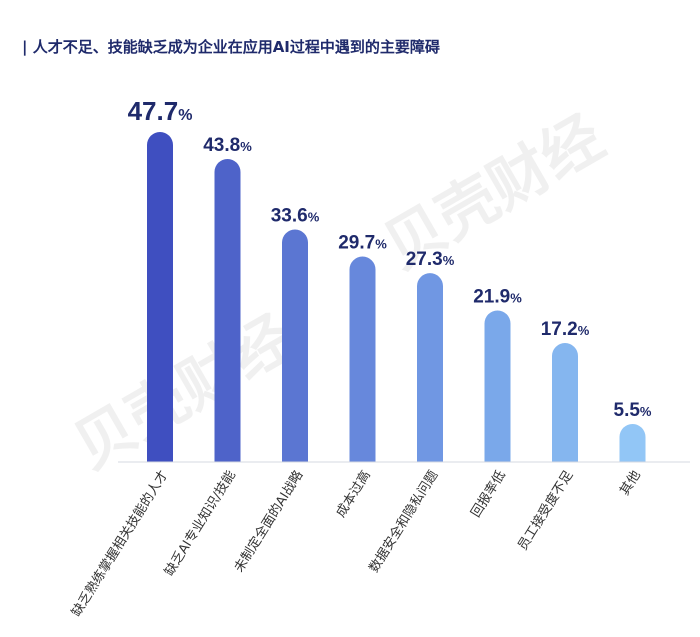 Image resolution: width=700 pixels, height=637 pixels. Describe the element at coordinates (119, 544) in the screenshot. I see `category-label: 缺乏熟练掌握相关技能的人才` at that location.